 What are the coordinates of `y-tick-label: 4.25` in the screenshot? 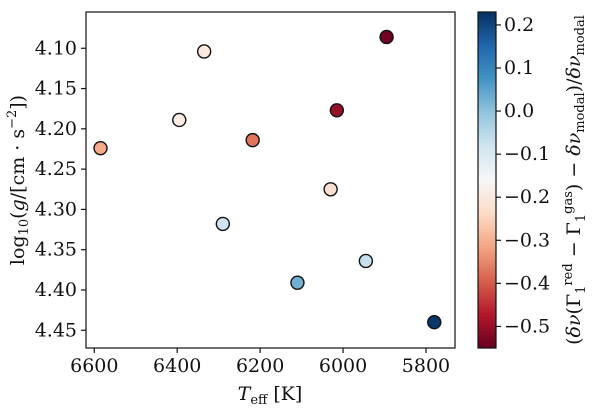 It's located at (56, 169).